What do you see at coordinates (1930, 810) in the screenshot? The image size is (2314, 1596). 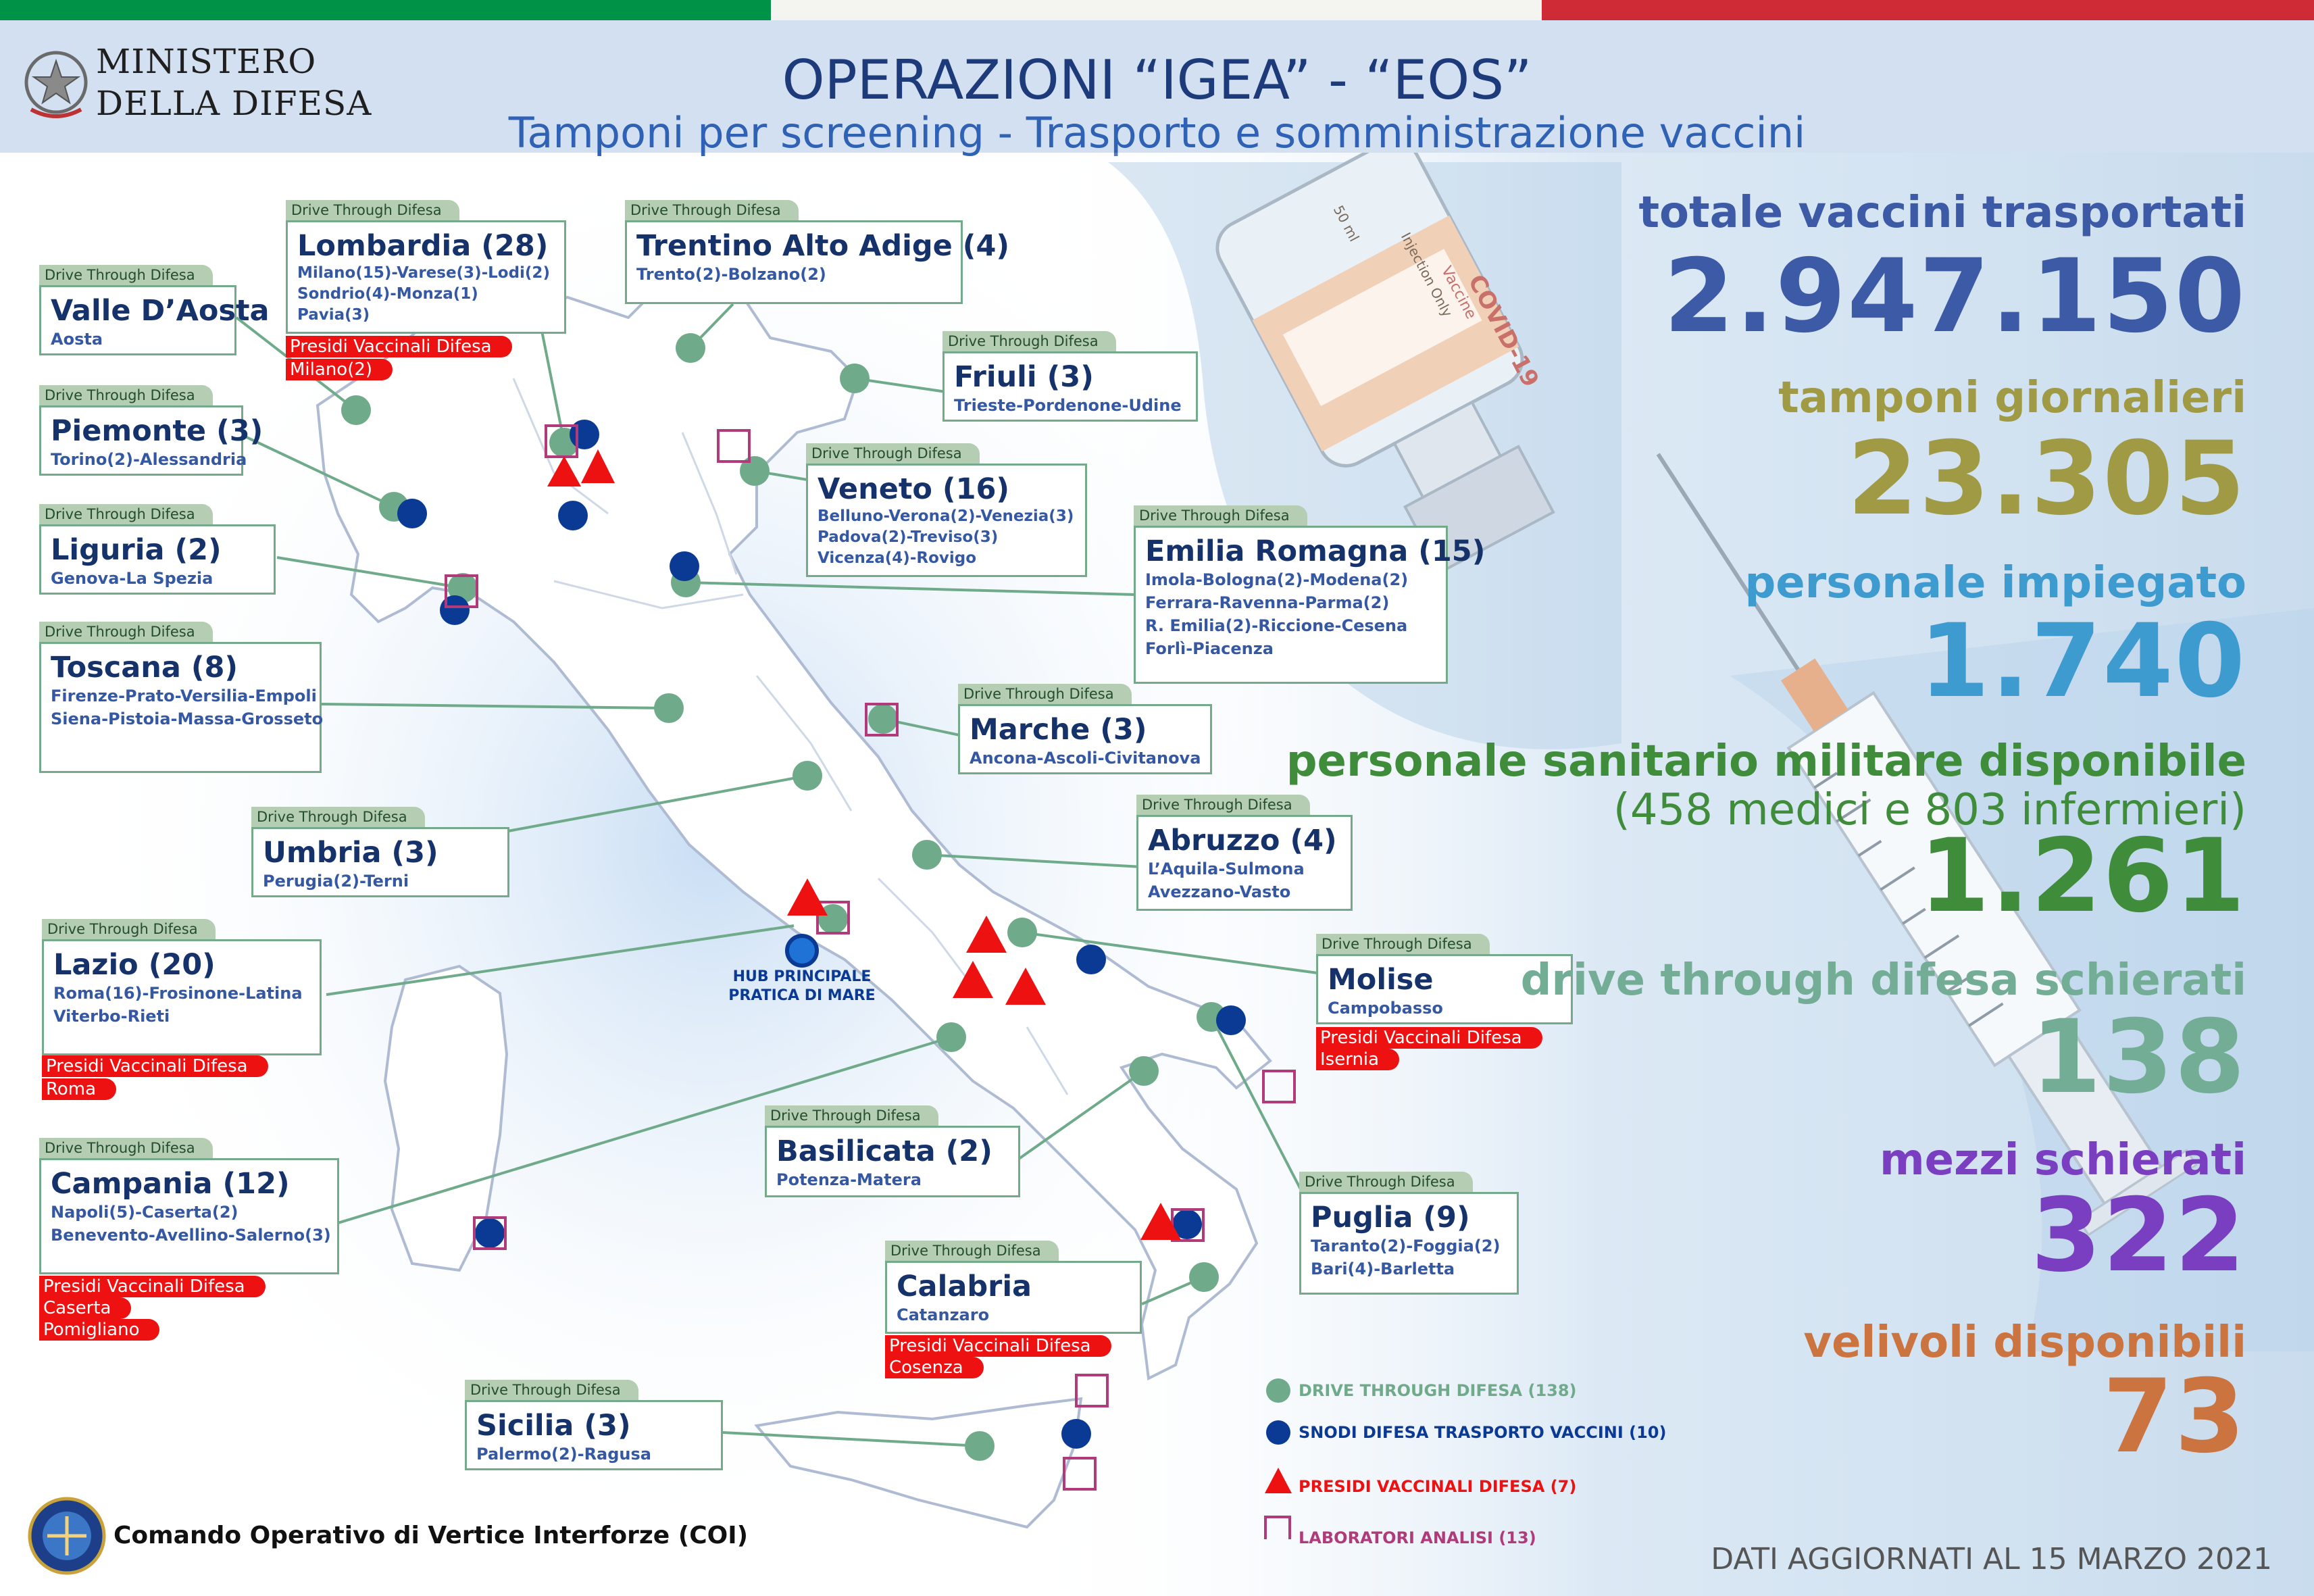 I see `stat-label-sanitario-detail: (458 medici e 803 infermieri)` at bounding box center [1930, 810].